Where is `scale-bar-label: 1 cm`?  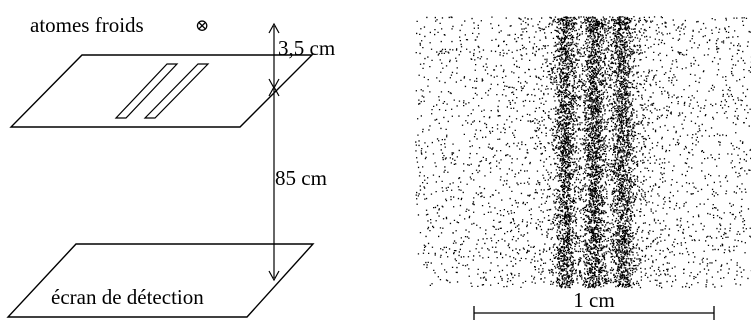 scale-bar-label: 1 cm is located at coordinates (593, 300).